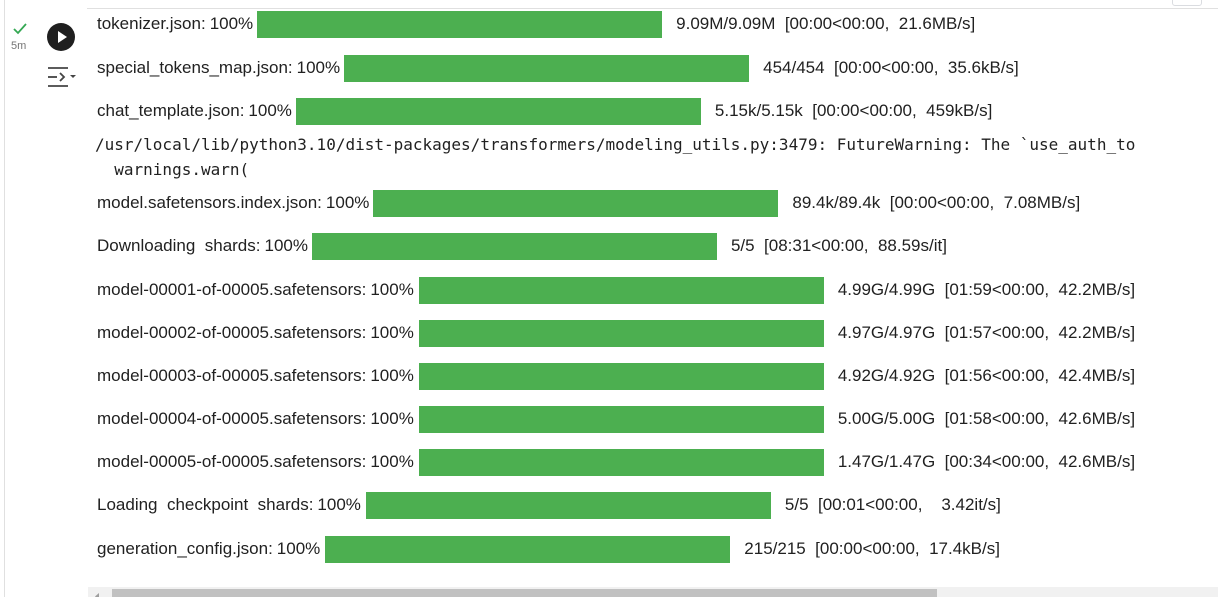 The image size is (1218, 597). Describe the element at coordinates (891, 67) in the screenshot. I see `progress-stats: 454/454 [00:00<00:00, 35.6kB/s]` at that location.